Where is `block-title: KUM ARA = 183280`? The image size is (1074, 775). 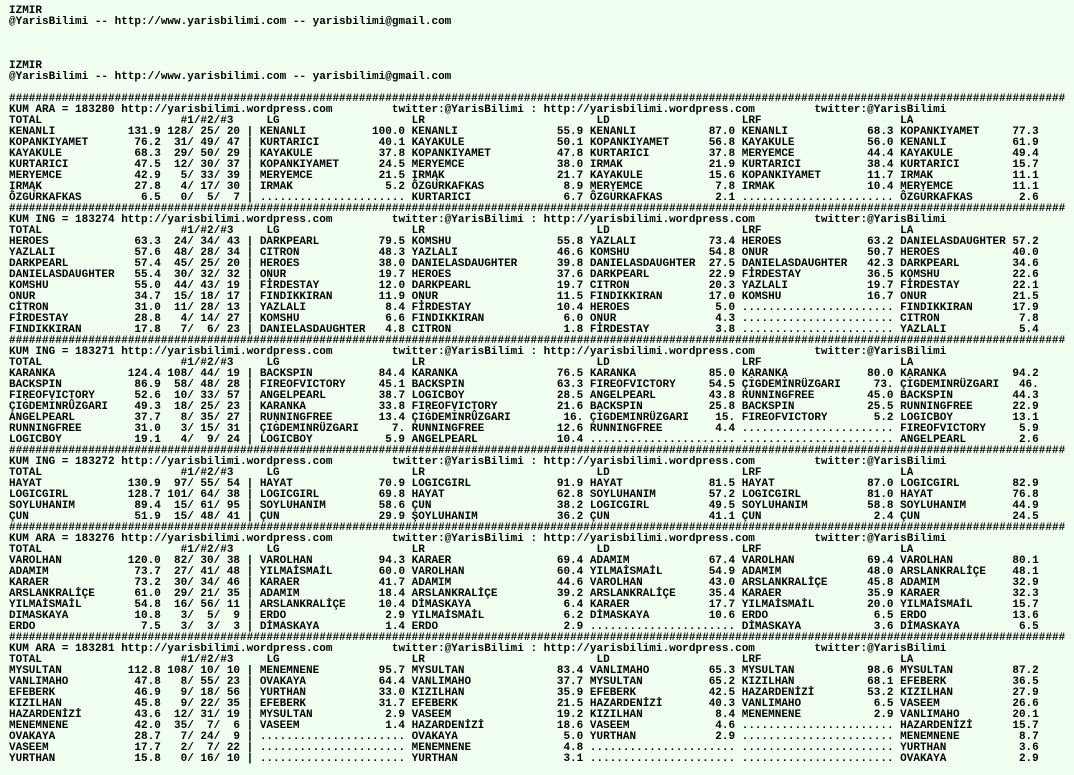 block-title: KUM ARA = 183280 is located at coordinates (62, 110).